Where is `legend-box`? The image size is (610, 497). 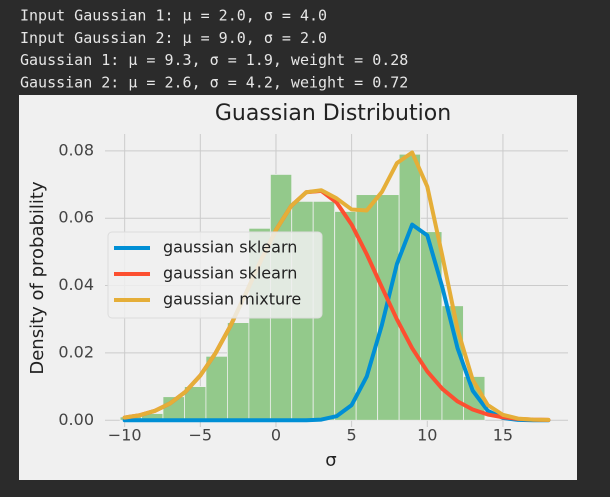
legend-box is located at coordinates (215, 275).